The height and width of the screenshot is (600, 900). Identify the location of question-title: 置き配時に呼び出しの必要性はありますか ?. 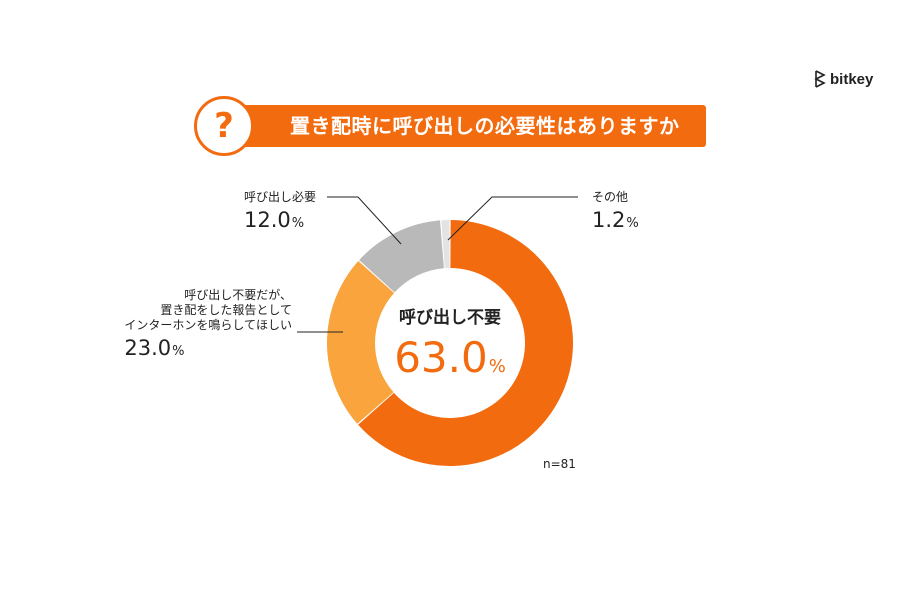
(450, 126).